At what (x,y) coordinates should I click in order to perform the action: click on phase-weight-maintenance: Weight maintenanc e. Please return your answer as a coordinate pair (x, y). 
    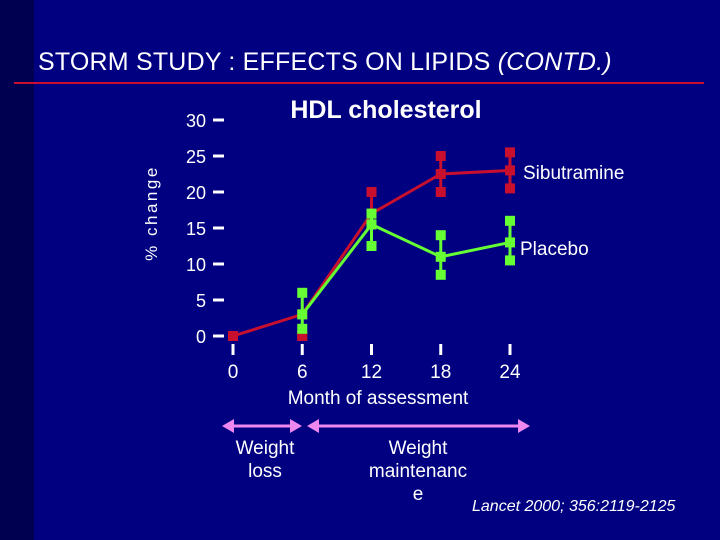
    Looking at the image, I should click on (418, 471).